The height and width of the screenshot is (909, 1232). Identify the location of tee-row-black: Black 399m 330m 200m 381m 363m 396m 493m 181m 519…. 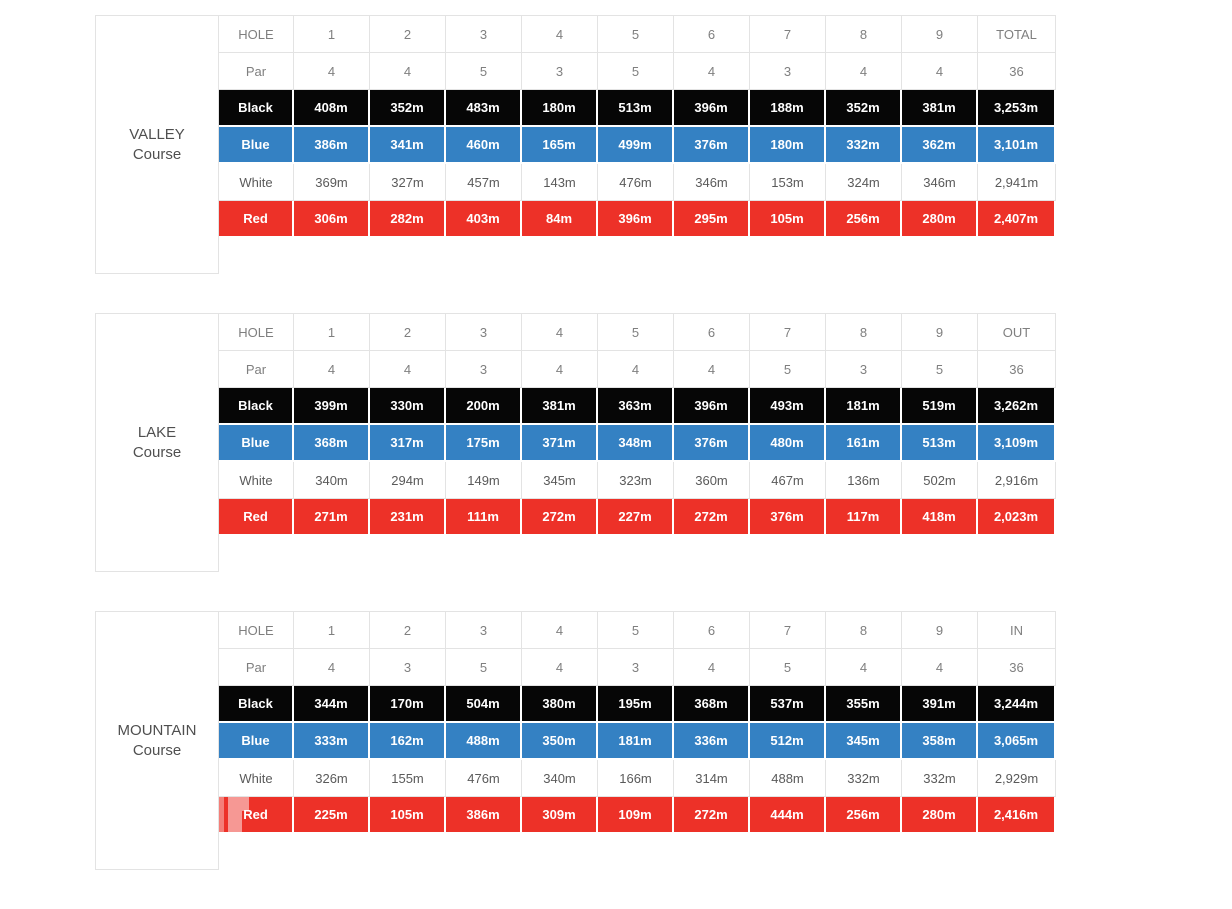
(637, 406).